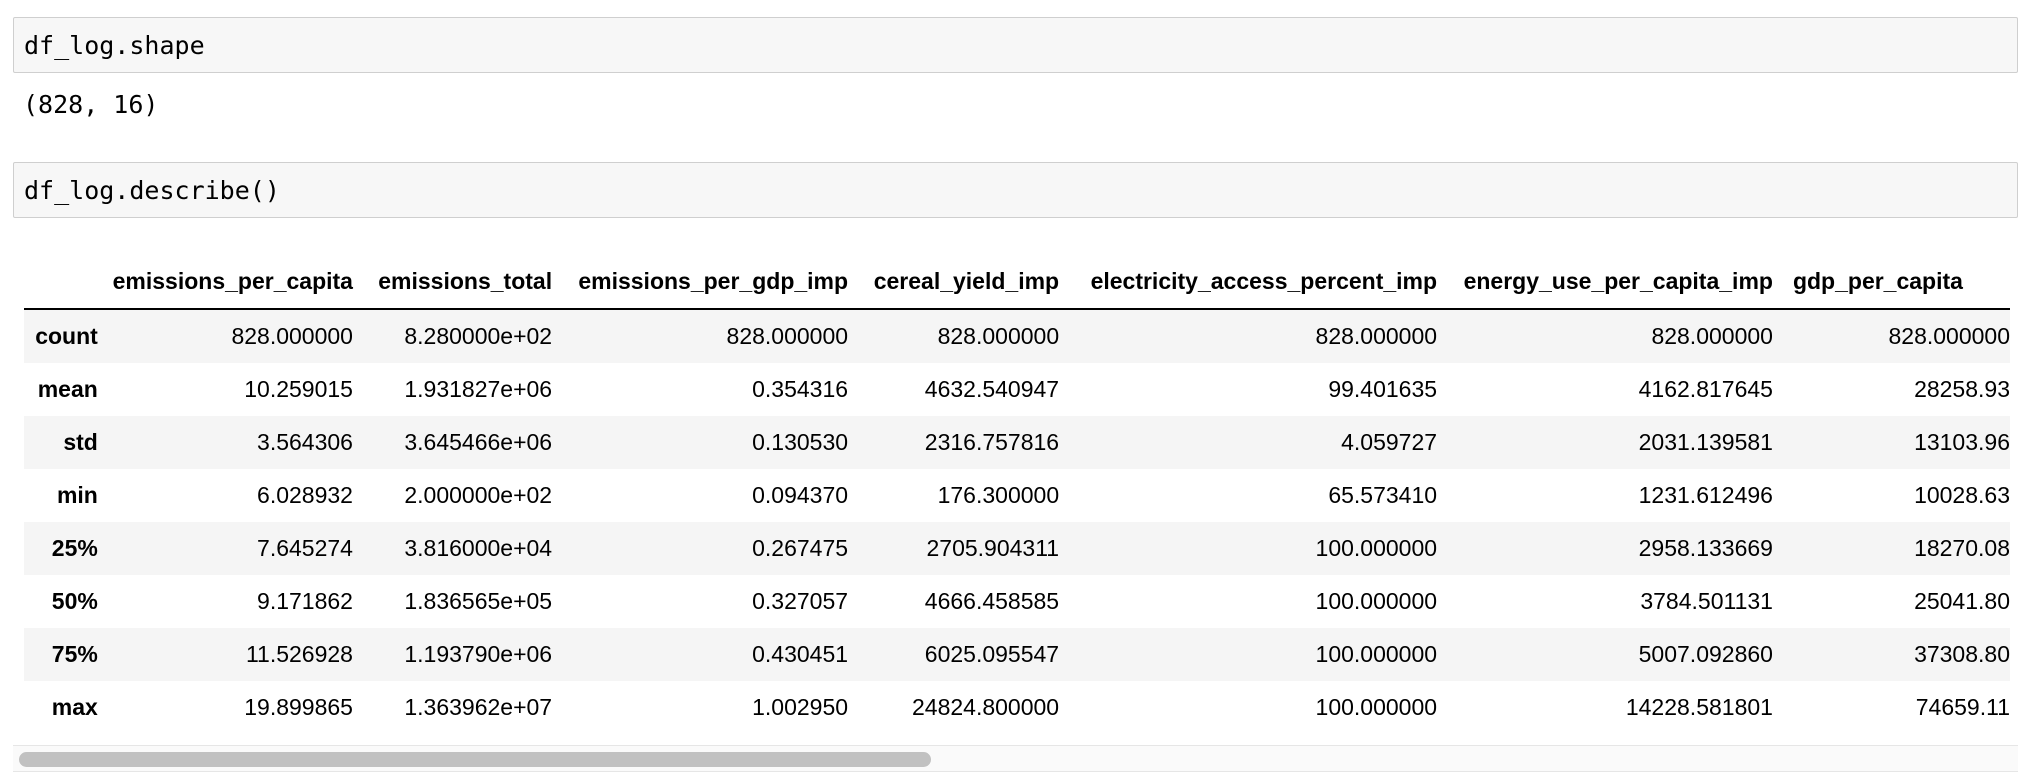 This screenshot has height=775, width=2024. Describe the element at coordinates (800, 495) in the screenshot. I see `table-cell: 0.094370` at that location.